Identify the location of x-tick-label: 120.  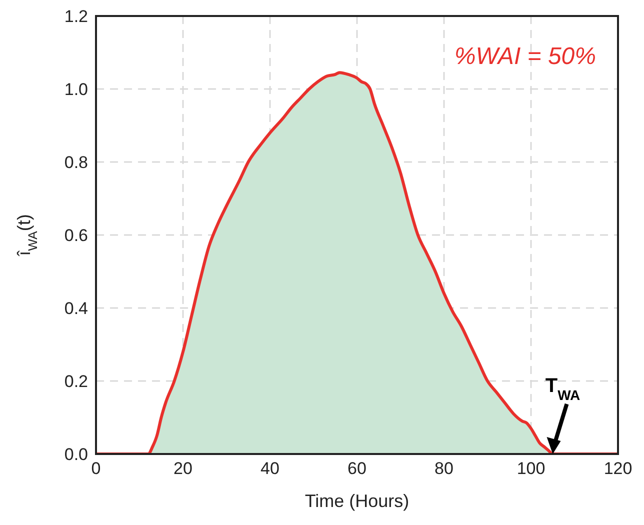
(618, 468).